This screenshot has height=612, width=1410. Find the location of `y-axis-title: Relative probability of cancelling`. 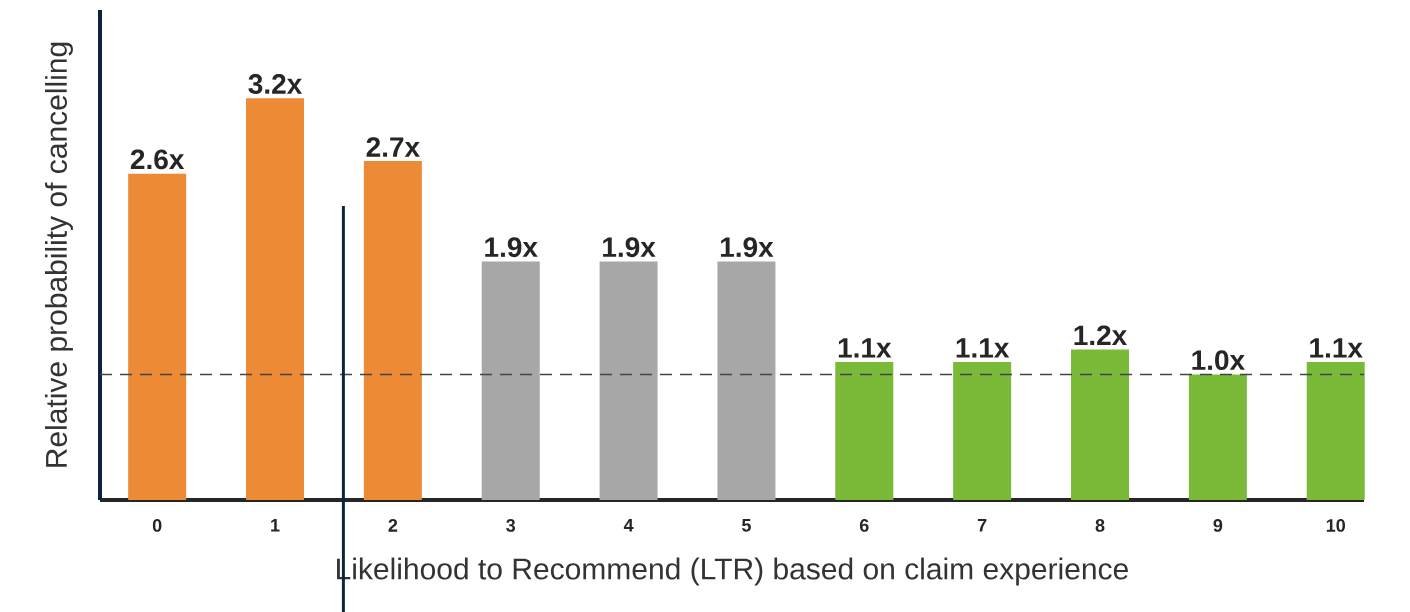

y-axis-title: Relative probability of cancelling is located at coordinates (58, 254).